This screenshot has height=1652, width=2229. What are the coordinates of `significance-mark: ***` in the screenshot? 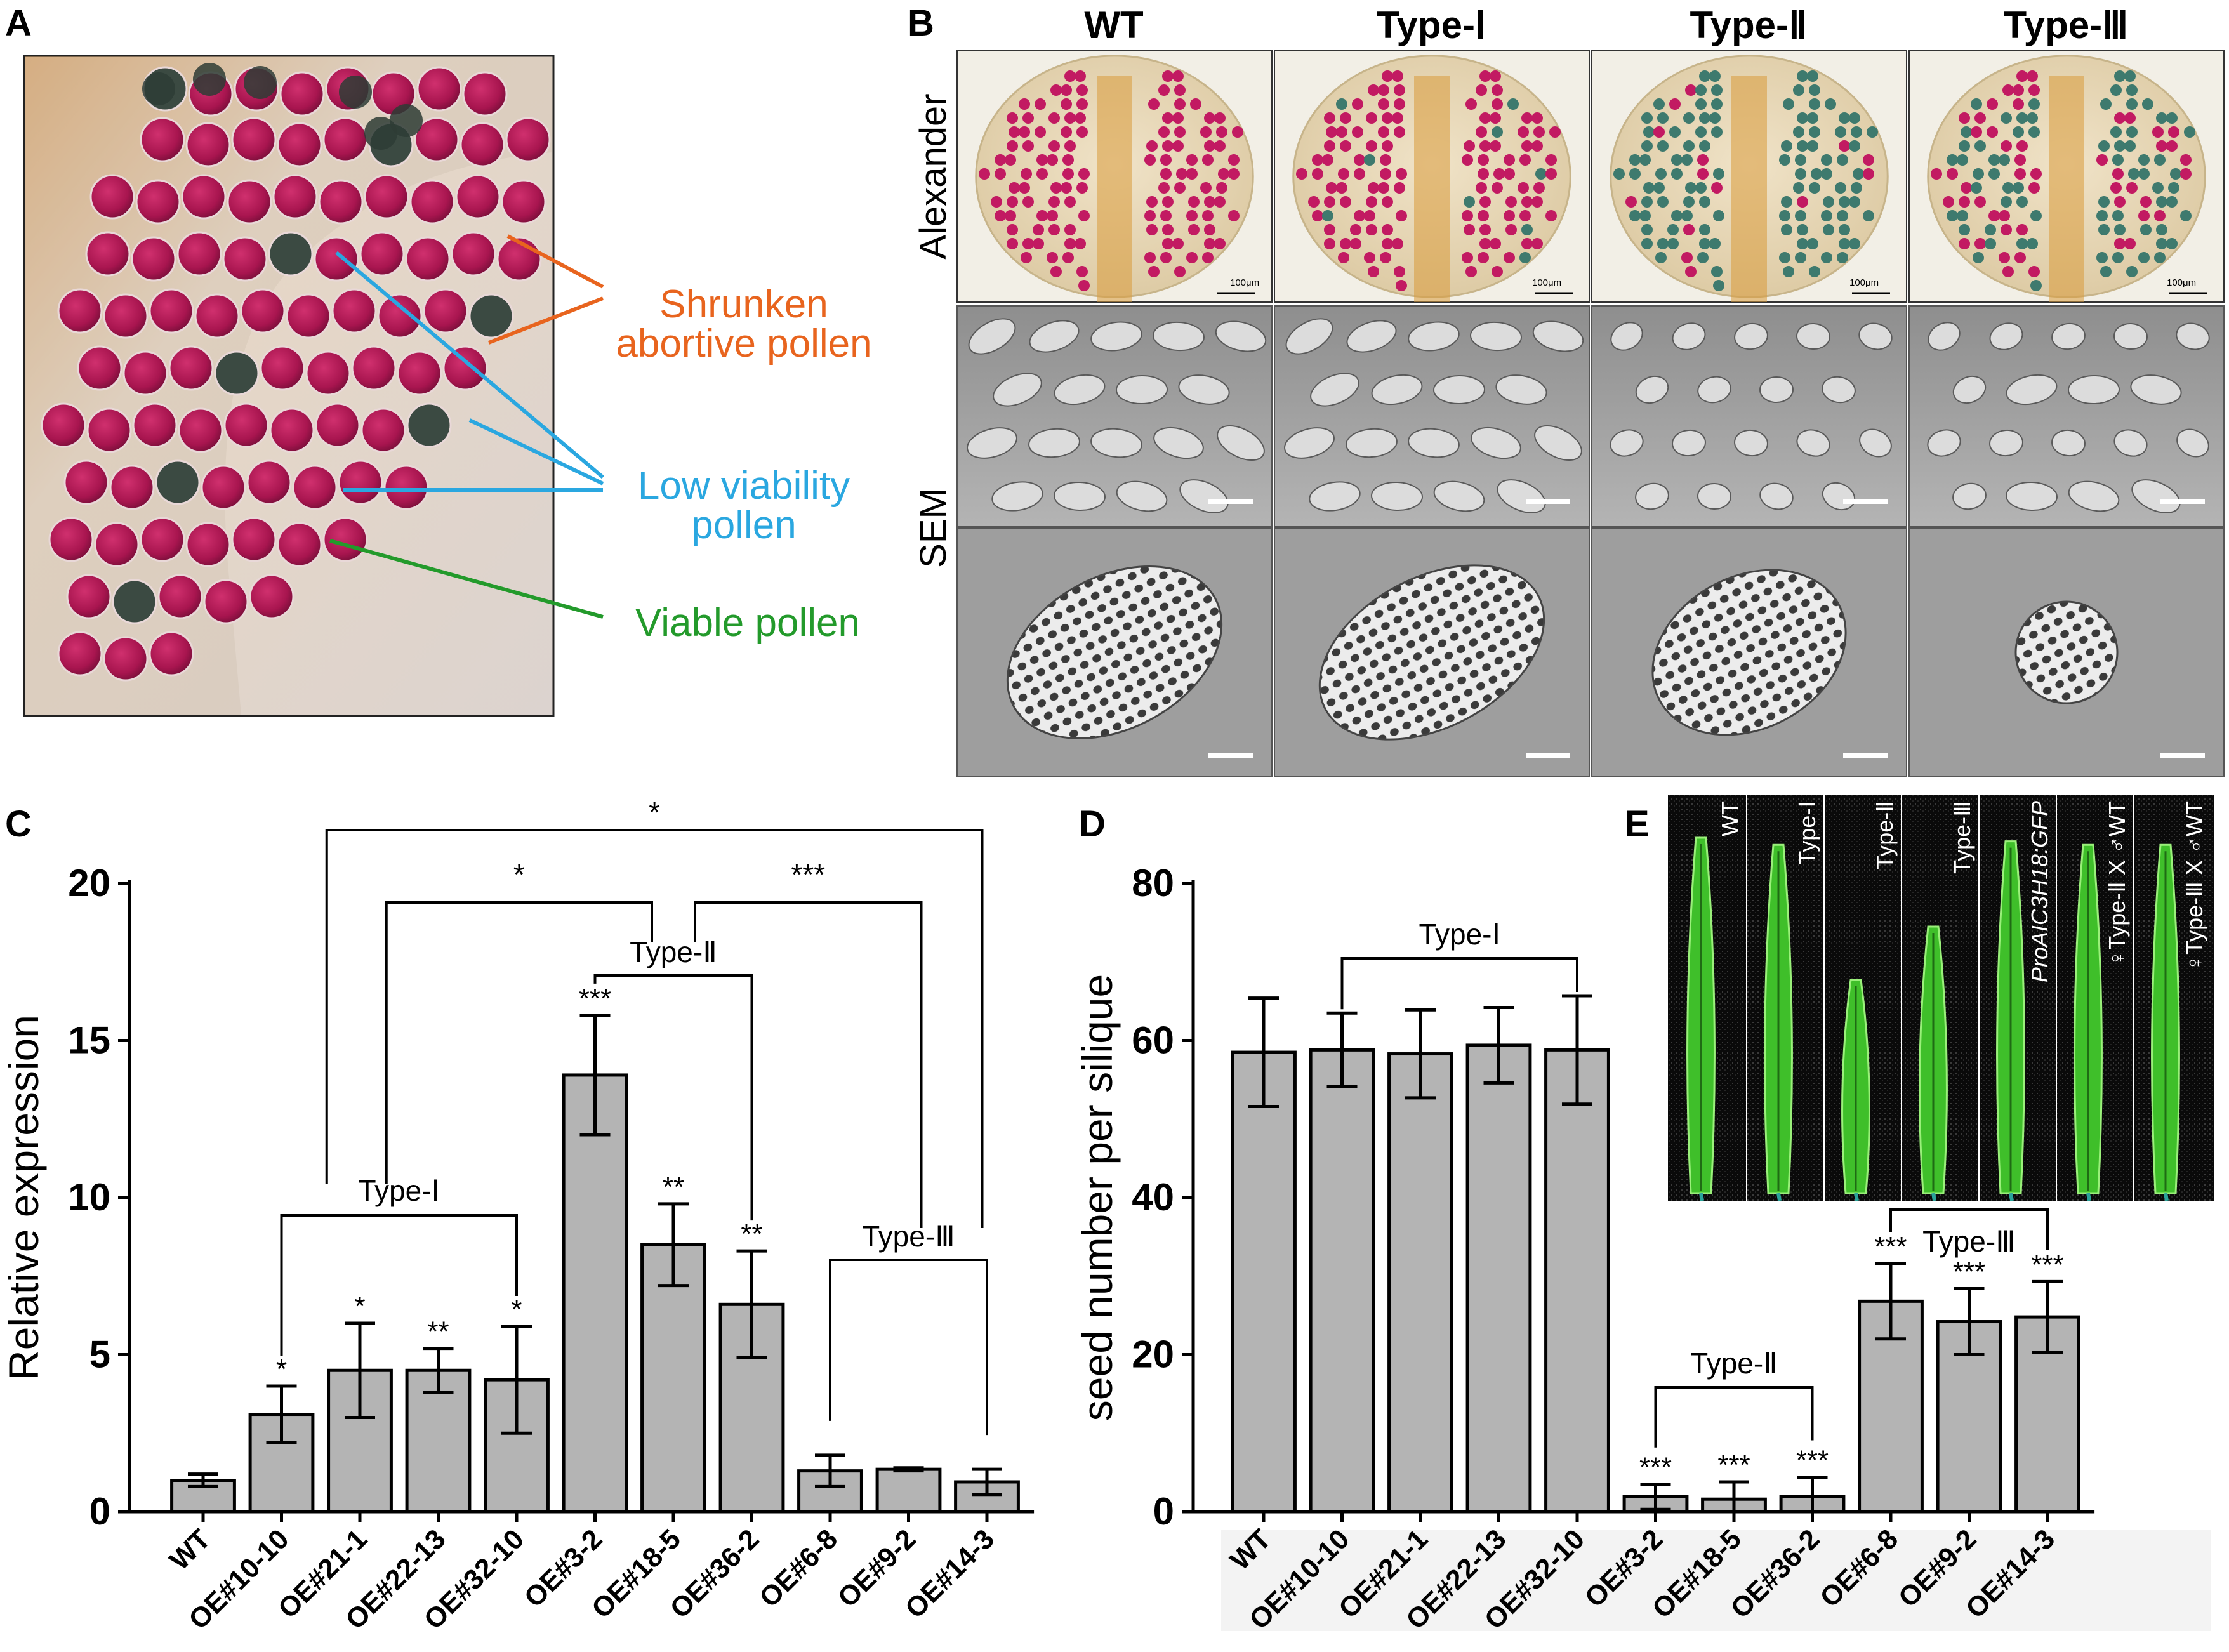 It's located at (1890, 1246).